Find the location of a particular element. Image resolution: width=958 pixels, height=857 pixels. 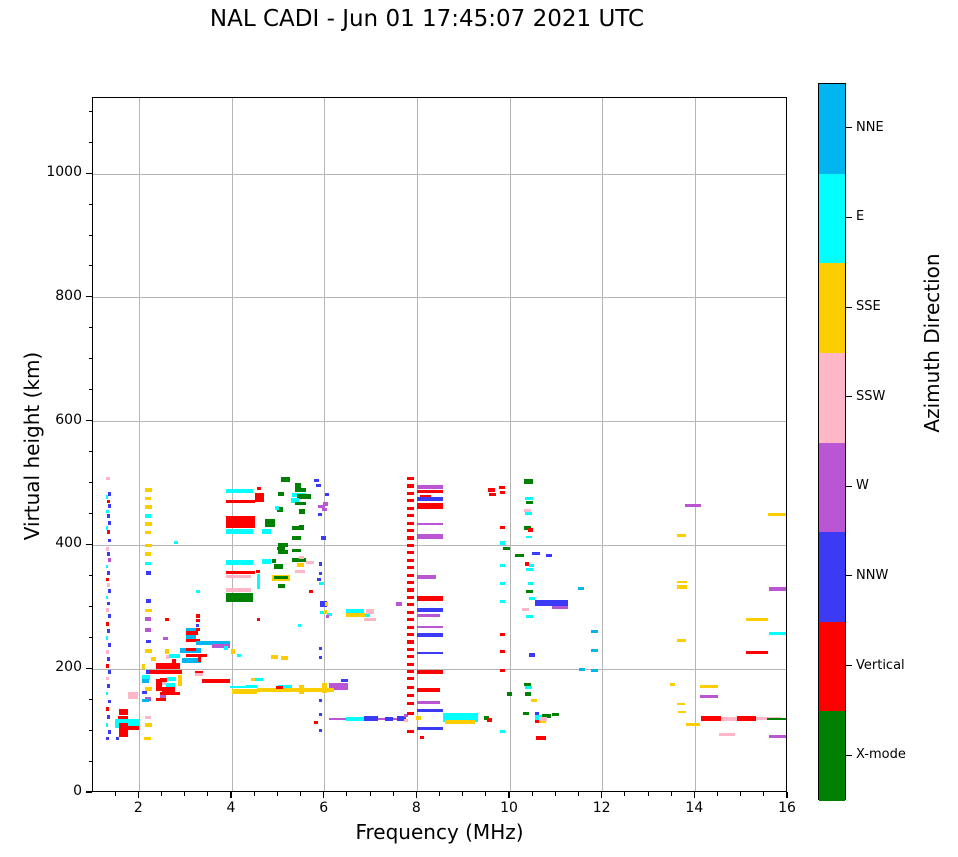

x-tick-label: 16 is located at coordinates (787, 808).